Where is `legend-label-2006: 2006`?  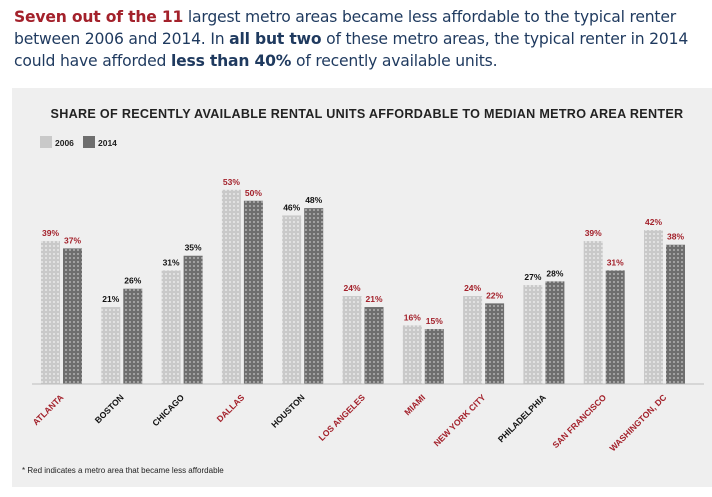 legend-label-2006: 2006 is located at coordinates (64, 143).